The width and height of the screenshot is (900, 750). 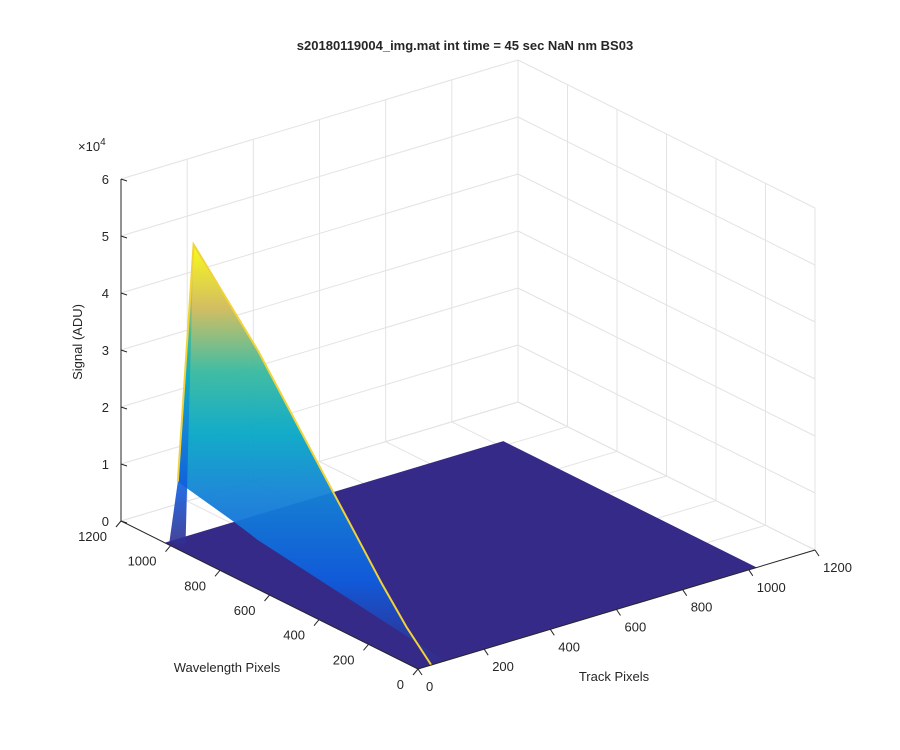 I want to click on y-tick-label: 0, so click(x=400, y=684).